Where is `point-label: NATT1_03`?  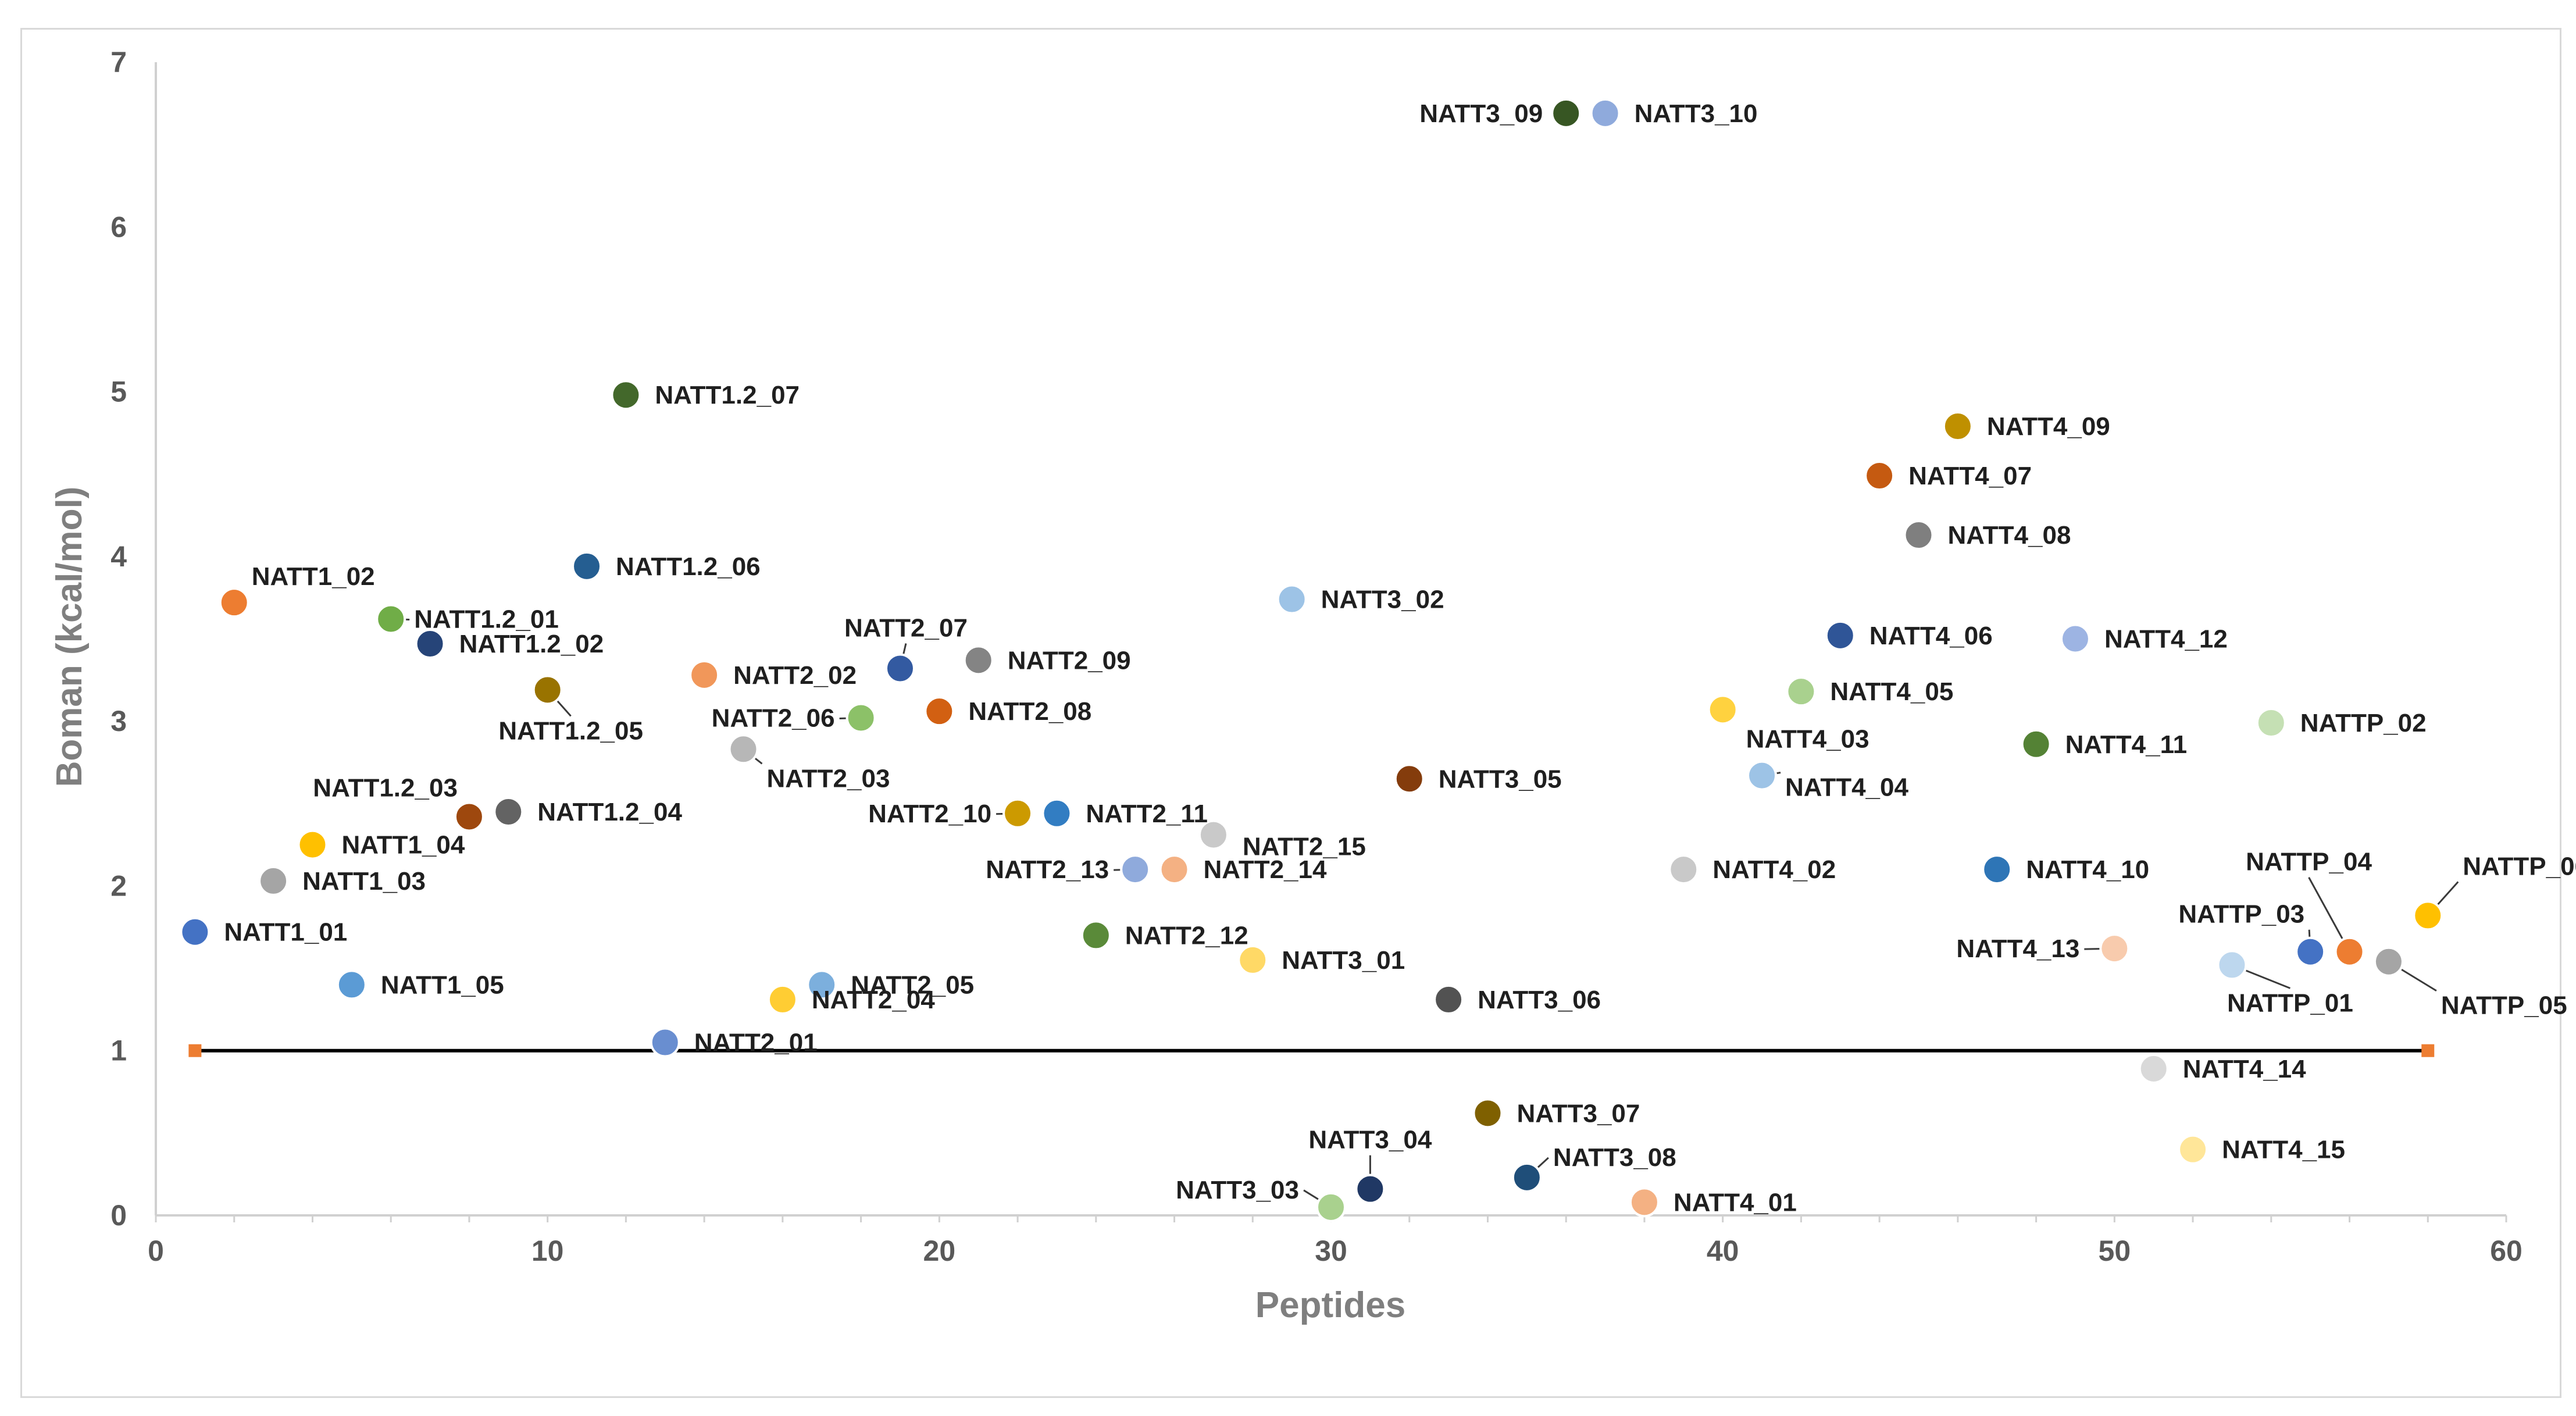
point-label: NATT1_03 is located at coordinates (364, 881).